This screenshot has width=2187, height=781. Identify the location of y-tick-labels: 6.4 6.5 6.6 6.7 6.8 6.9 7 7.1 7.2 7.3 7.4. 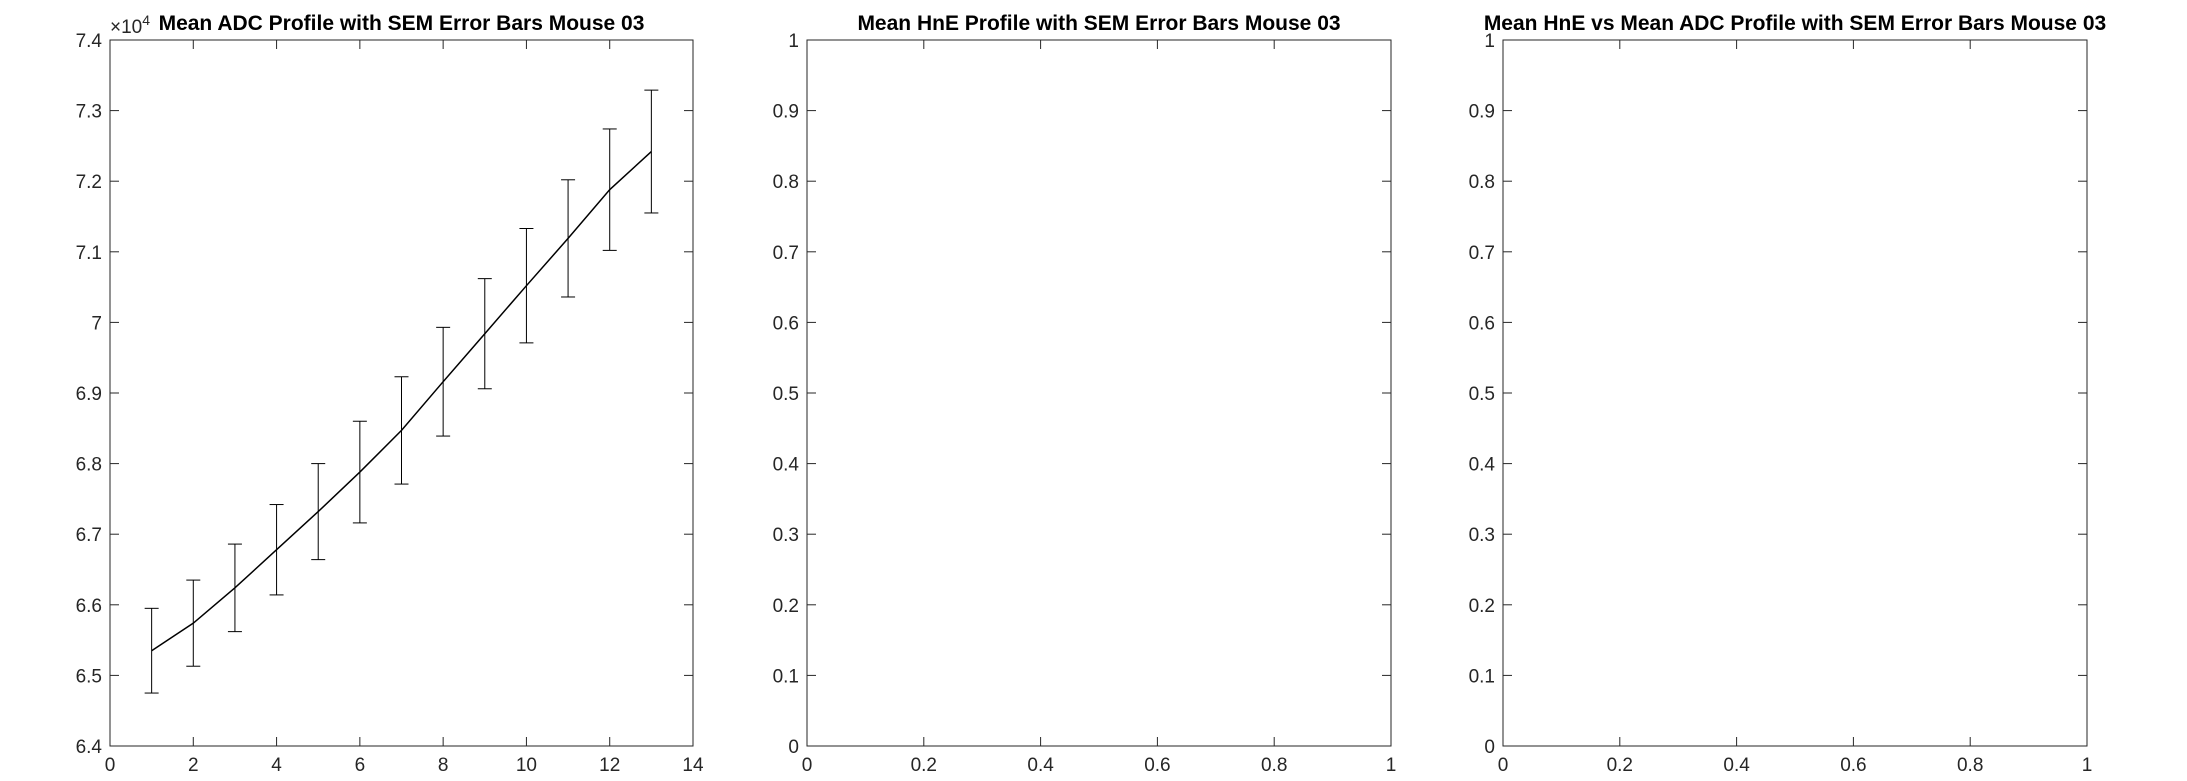
(89, 394).